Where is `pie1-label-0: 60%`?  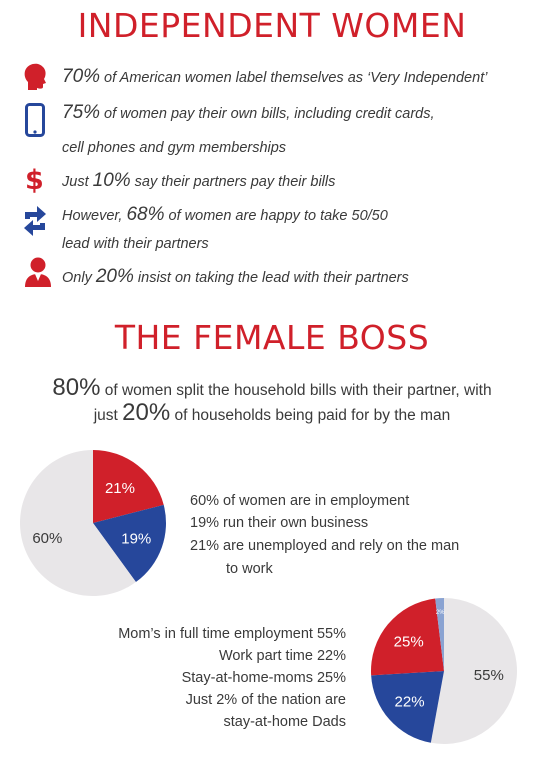
pie1-label-0: 60% is located at coordinates (47, 538).